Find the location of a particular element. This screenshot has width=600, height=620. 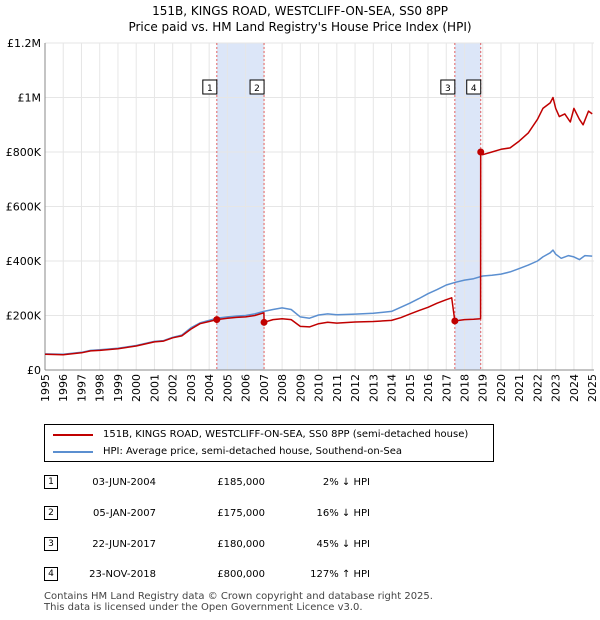

x-tick-label: 1996 is located at coordinates (63, 388).